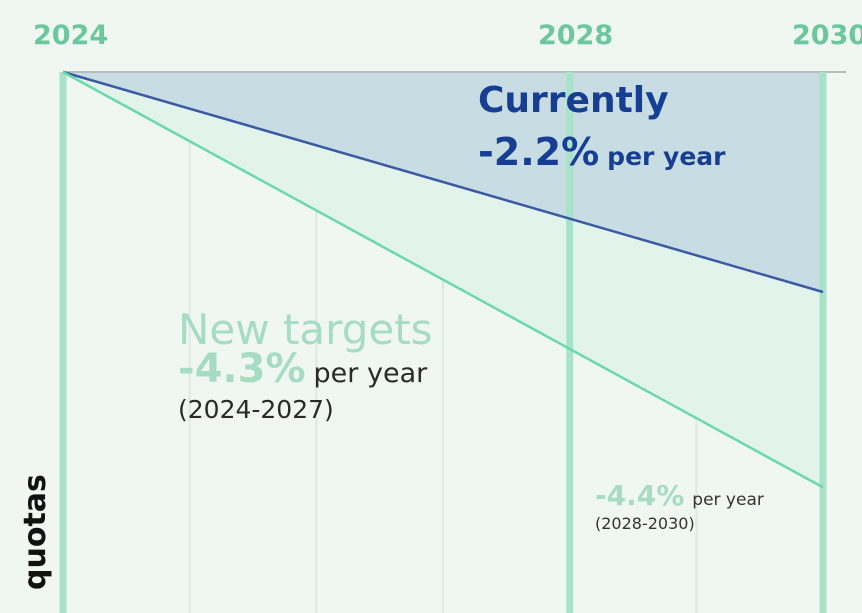 This screenshot has height=613, width=862. Describe the element at coordinates (35, 532) in the screenshot. I see `side-label-quotas: quotas` at that location.